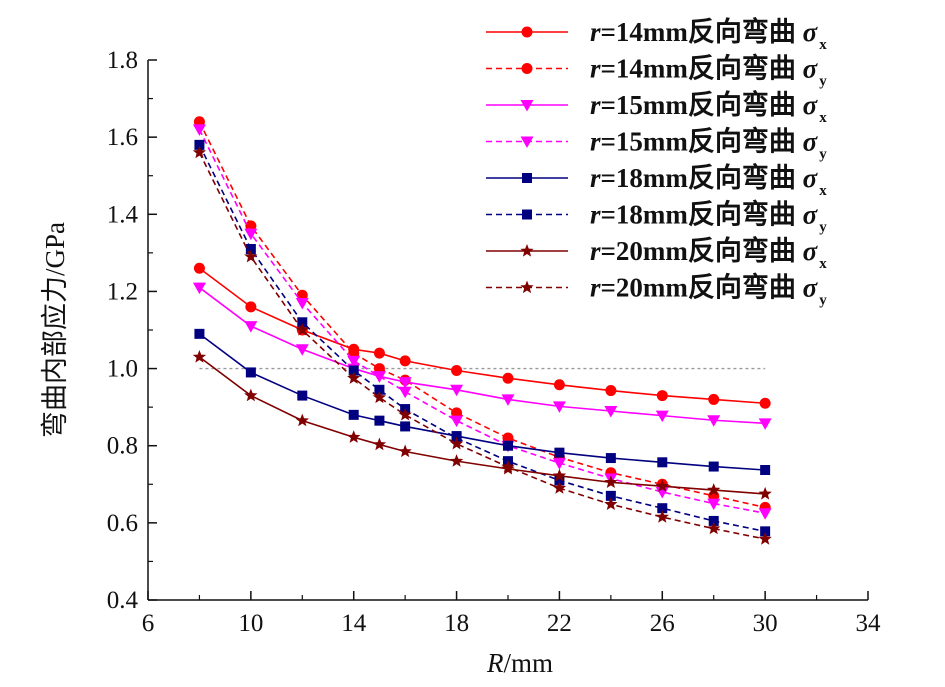 This screenshot has width=945, height=687. Describe the element at coordinates (869, 623) in the screenshot. I see `x-tick-label: 34` at that location.